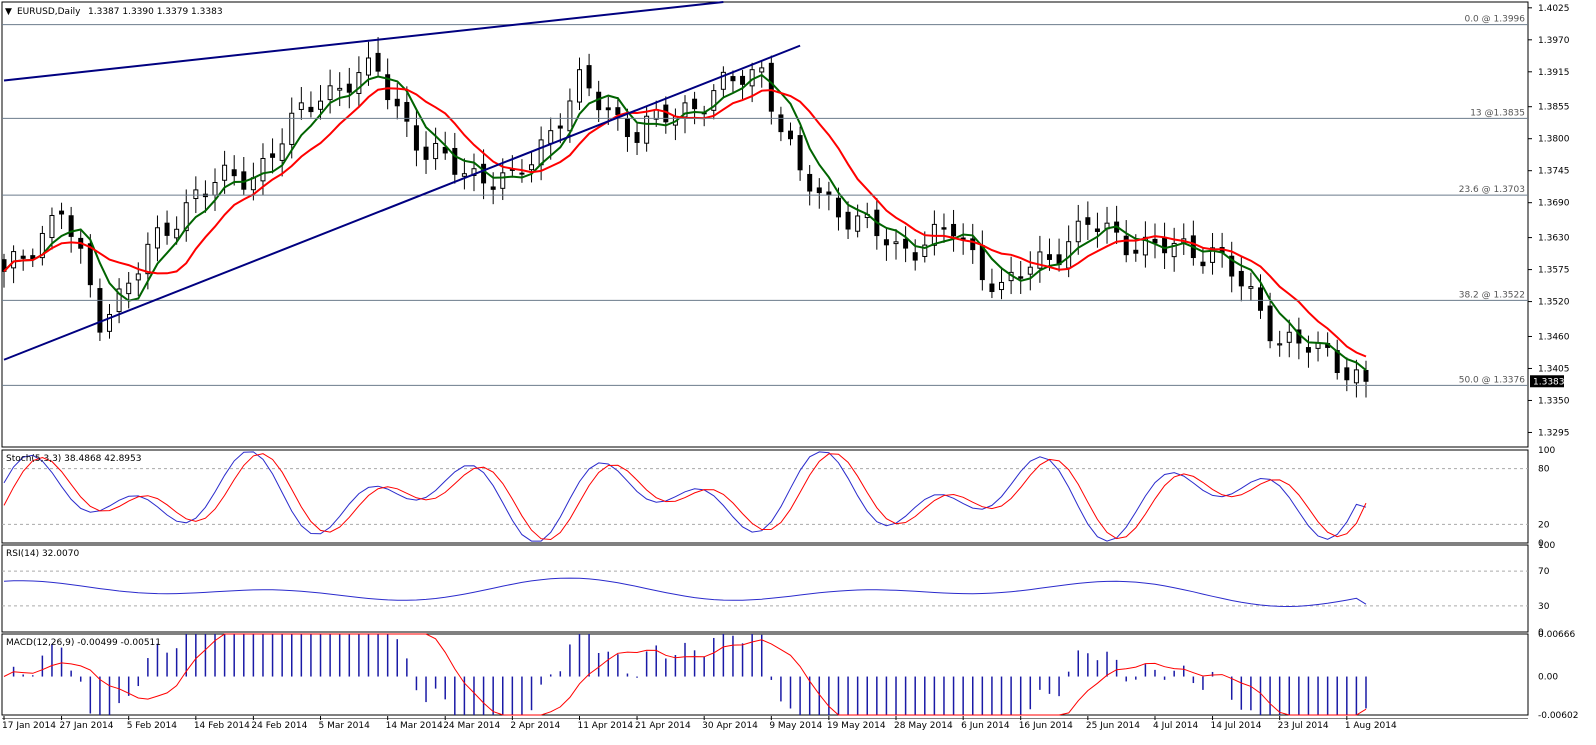 The height and width of the screenshot is (745, 1596). Describe the element at coordinates (155, 12) in the screenshot. I see `chart-ohlc: 1.3387 1.3390 1.3379 1.3383` at that location.